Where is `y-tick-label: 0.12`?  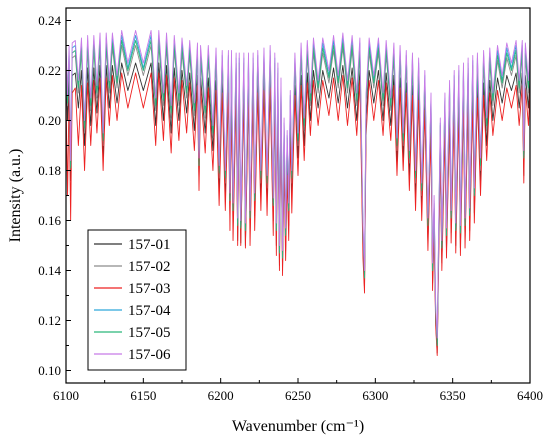
y-tick-label: 0.12 is located at coordinates (49, 320).